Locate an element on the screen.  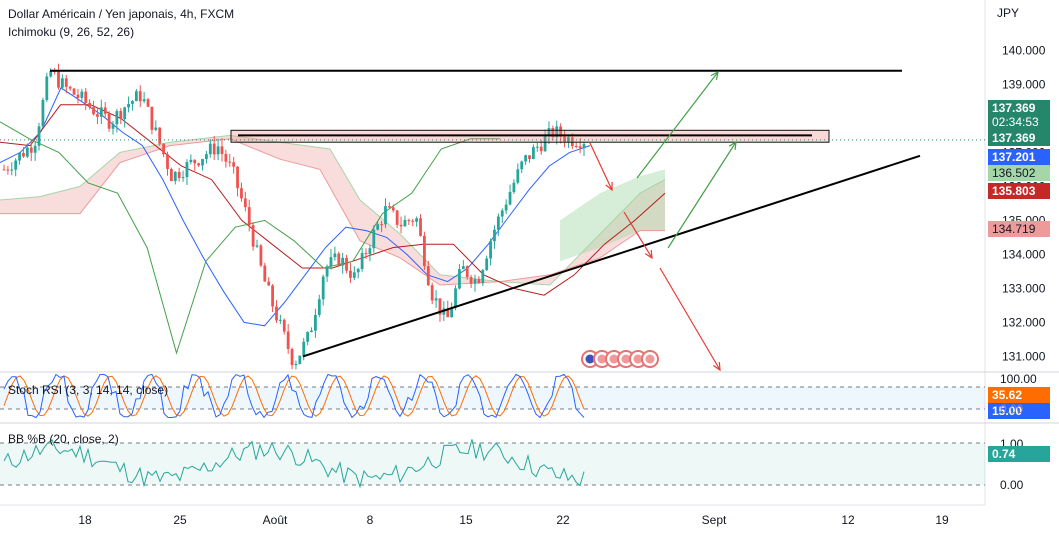
cloud-bullish is located at coordinates (612, 215).